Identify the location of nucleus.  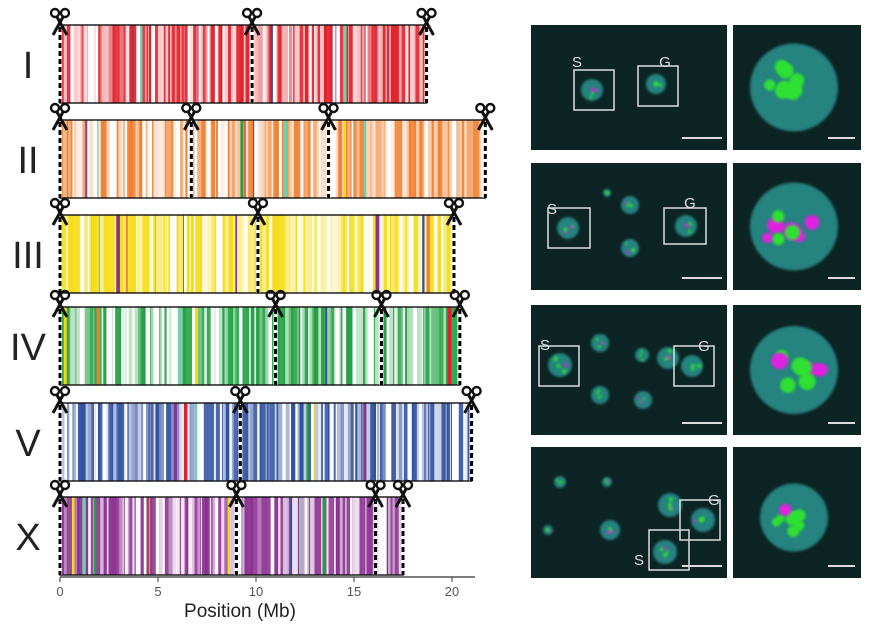
(600, 343).